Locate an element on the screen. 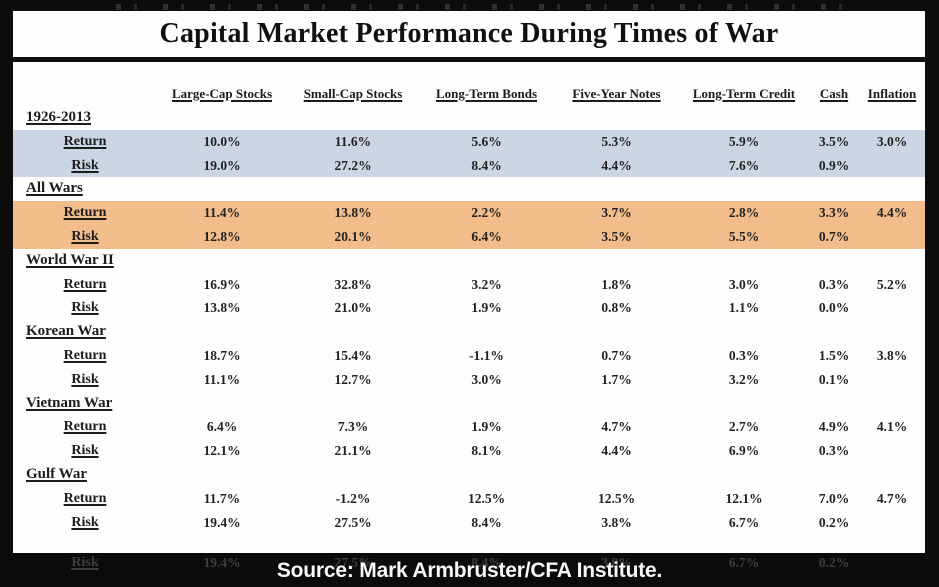 This screenshot has height=587, width=939. column-header: Long-Term Bonds is located at coordinates (486, 93).